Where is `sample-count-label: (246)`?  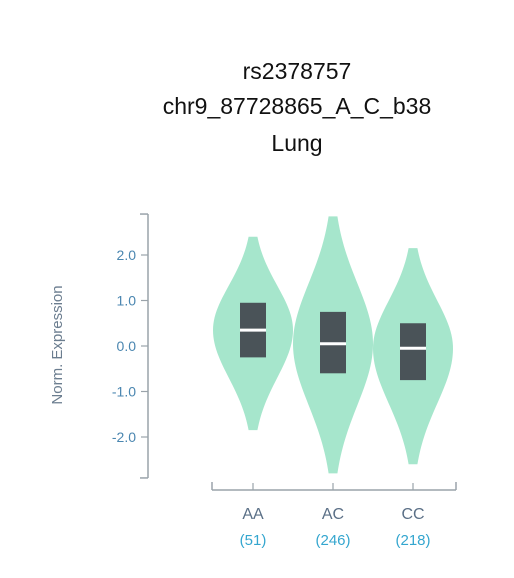
sample-count-label: (246) is located at coordinates (332, 540).